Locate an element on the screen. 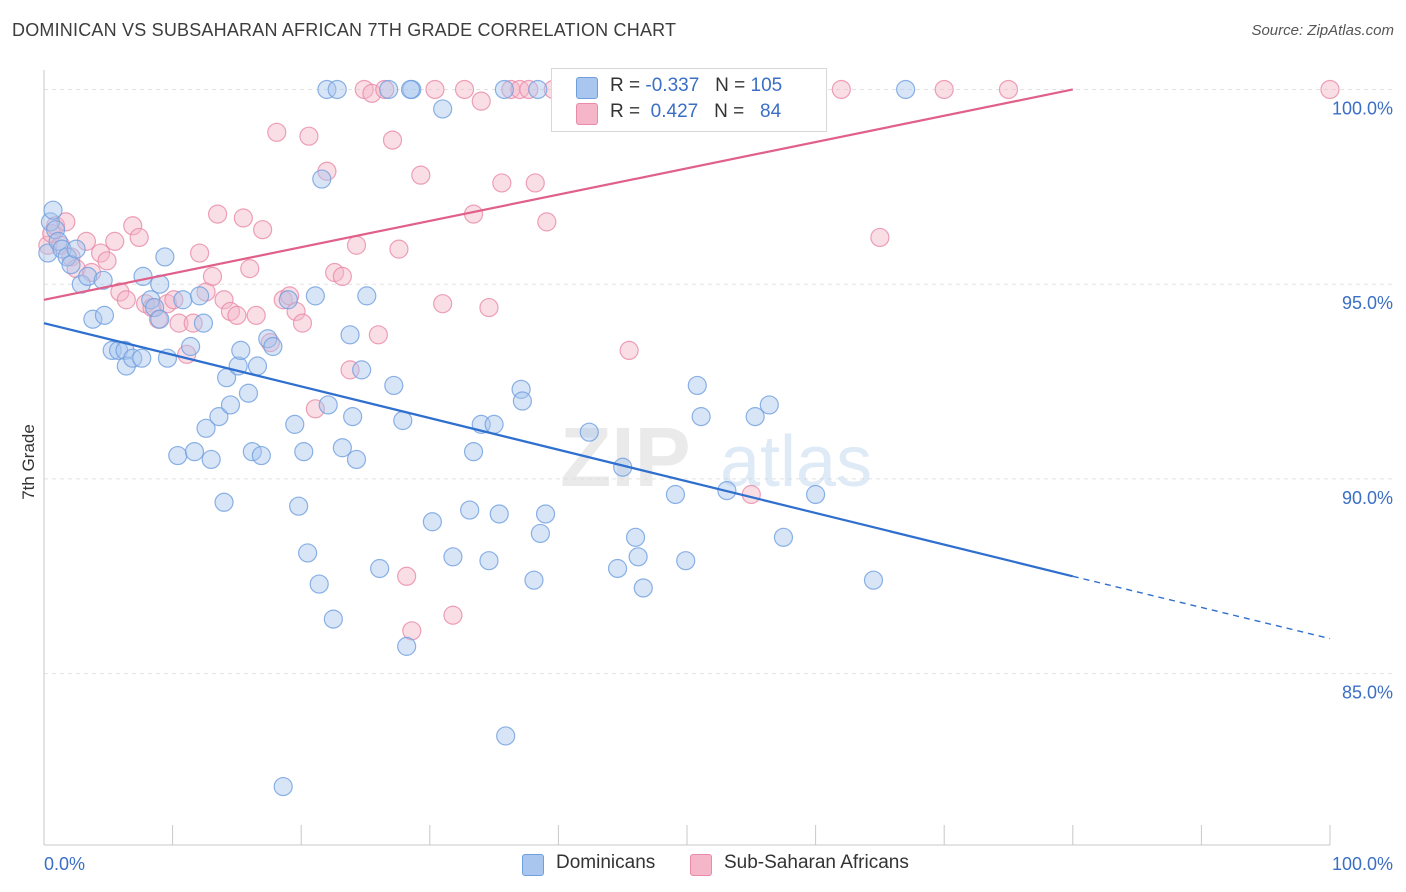 The image size is (1406, 892). correlation-legend: R = -0.337 N = 105 R = 0.427 N = 84 is located at coordinates (689, 100).